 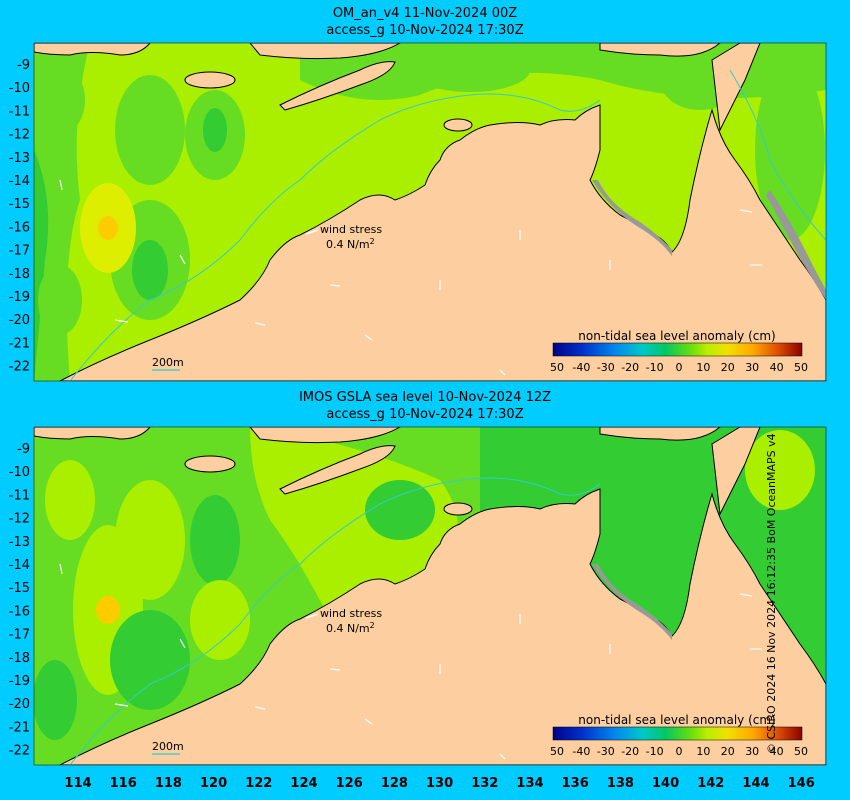 What do you see at coordinates (19, 297) in the screenshot?
I see `panel-1-lat-label: -19` at bounding box center [19, 297].